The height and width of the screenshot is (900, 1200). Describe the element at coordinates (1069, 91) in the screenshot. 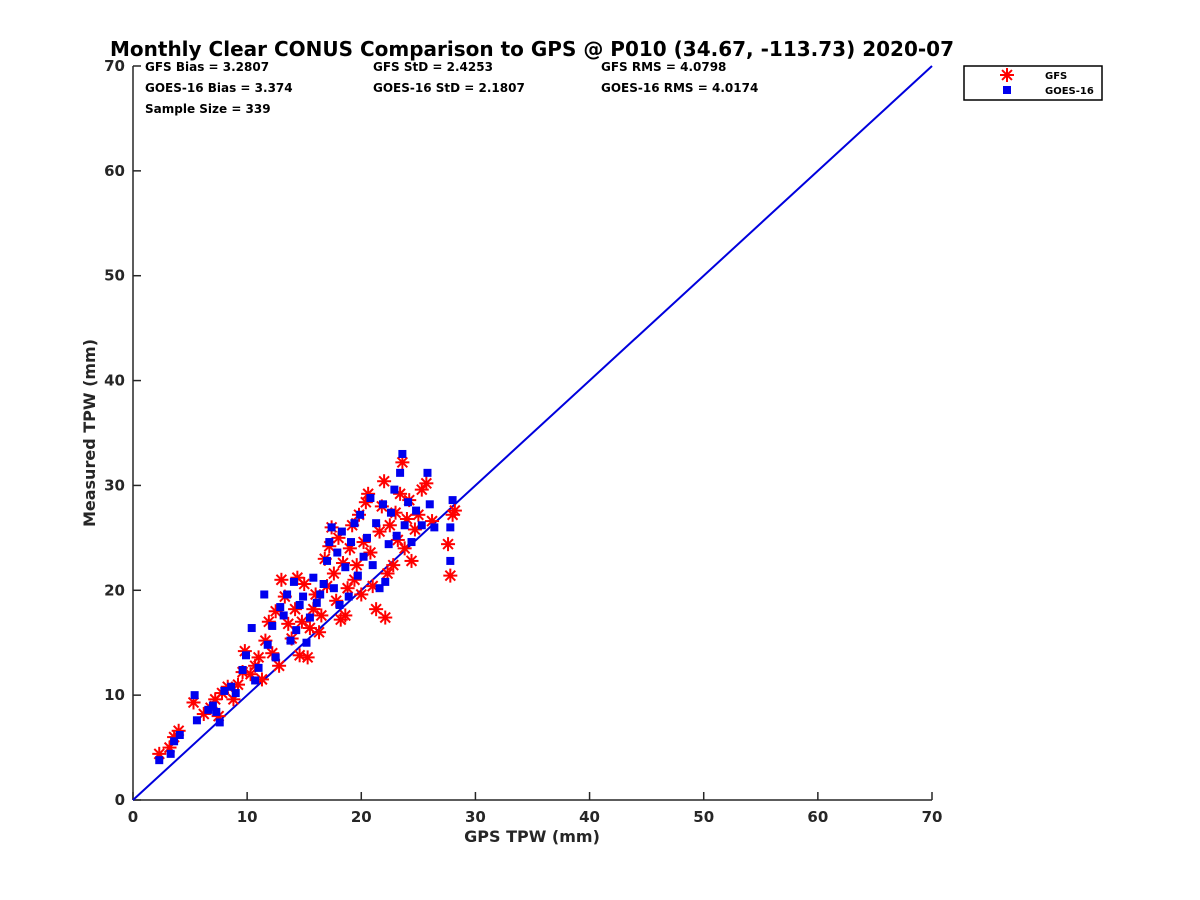

I see `legend-goes16-label: GOES-16` at that location.